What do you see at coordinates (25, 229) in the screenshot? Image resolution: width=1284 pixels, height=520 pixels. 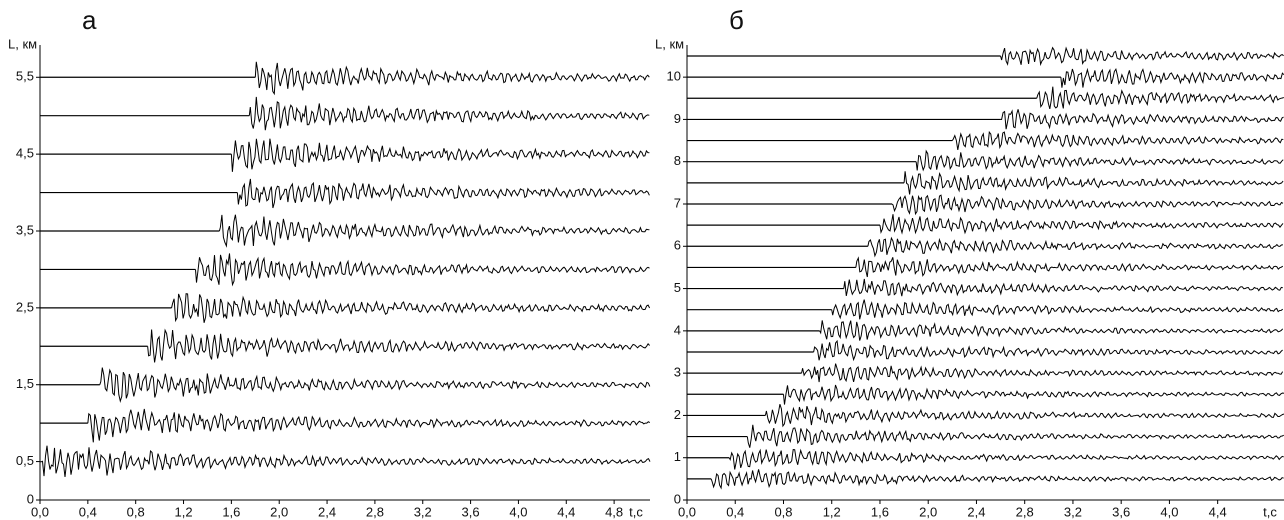 I see `y-tick-label: 3,5` at bounding box center [25, 229].